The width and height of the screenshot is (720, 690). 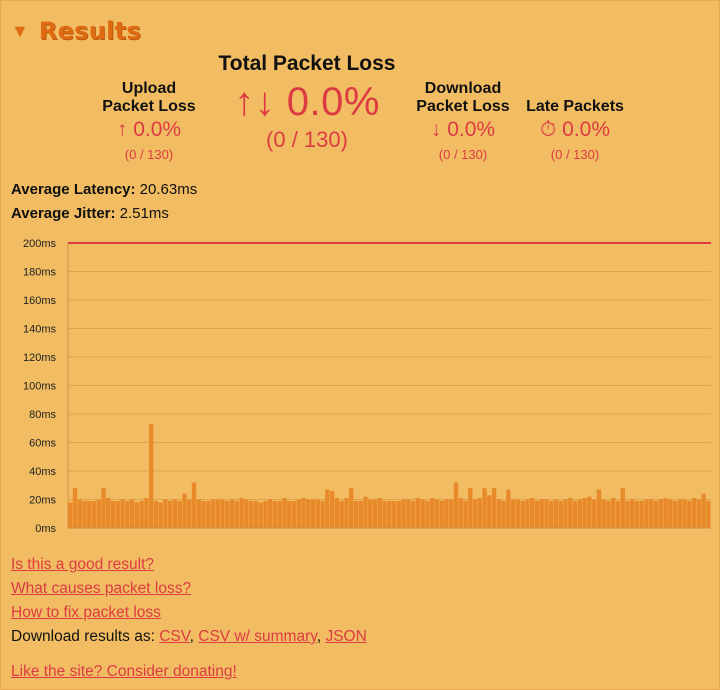 I want to click on download-packet-loss: Download Packet Loss ↓ 0.0% (0 / 130), so click(x=463, y=121).